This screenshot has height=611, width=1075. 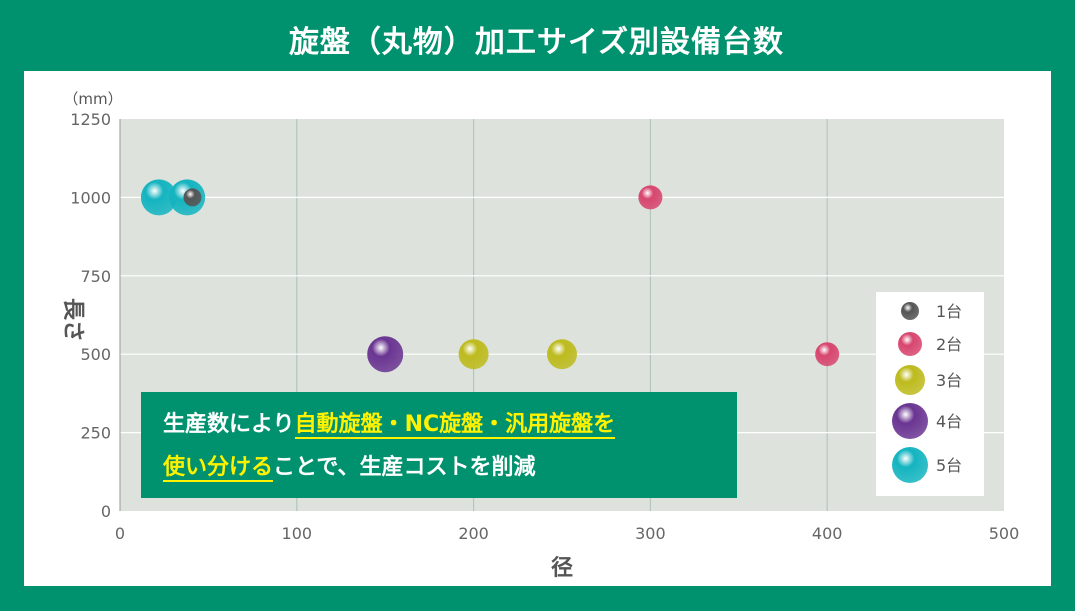 I want to click on legend-label-5: 5台, so click(x=949, y=465).